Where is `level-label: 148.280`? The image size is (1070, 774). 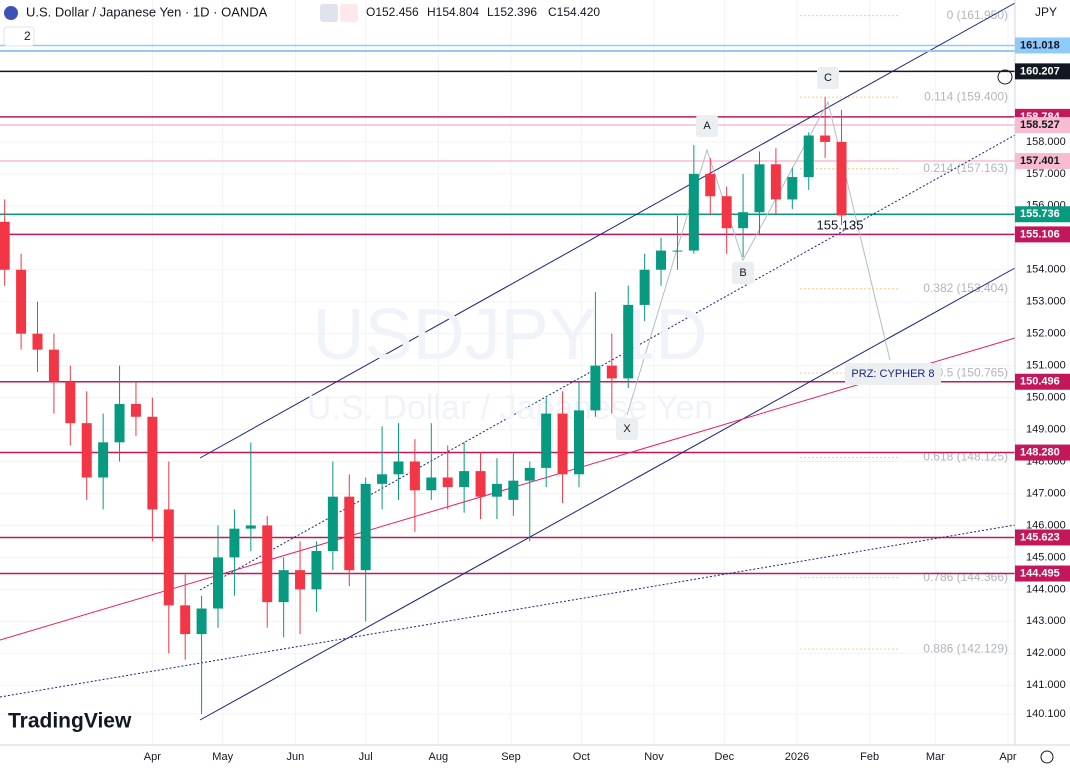 level-label: 148.280 is located at coordinates (1040, 452).